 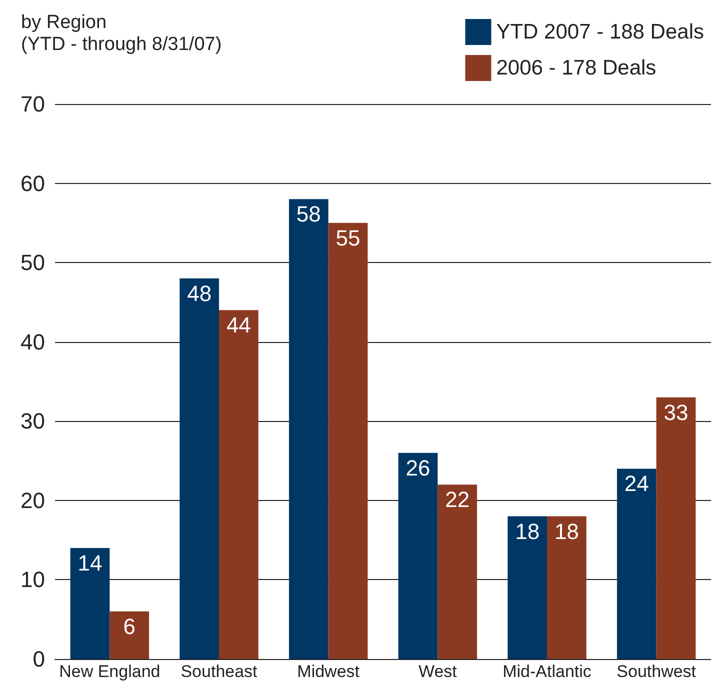 I want to click on x-tick-label: New England, so click(x=109, y=671).